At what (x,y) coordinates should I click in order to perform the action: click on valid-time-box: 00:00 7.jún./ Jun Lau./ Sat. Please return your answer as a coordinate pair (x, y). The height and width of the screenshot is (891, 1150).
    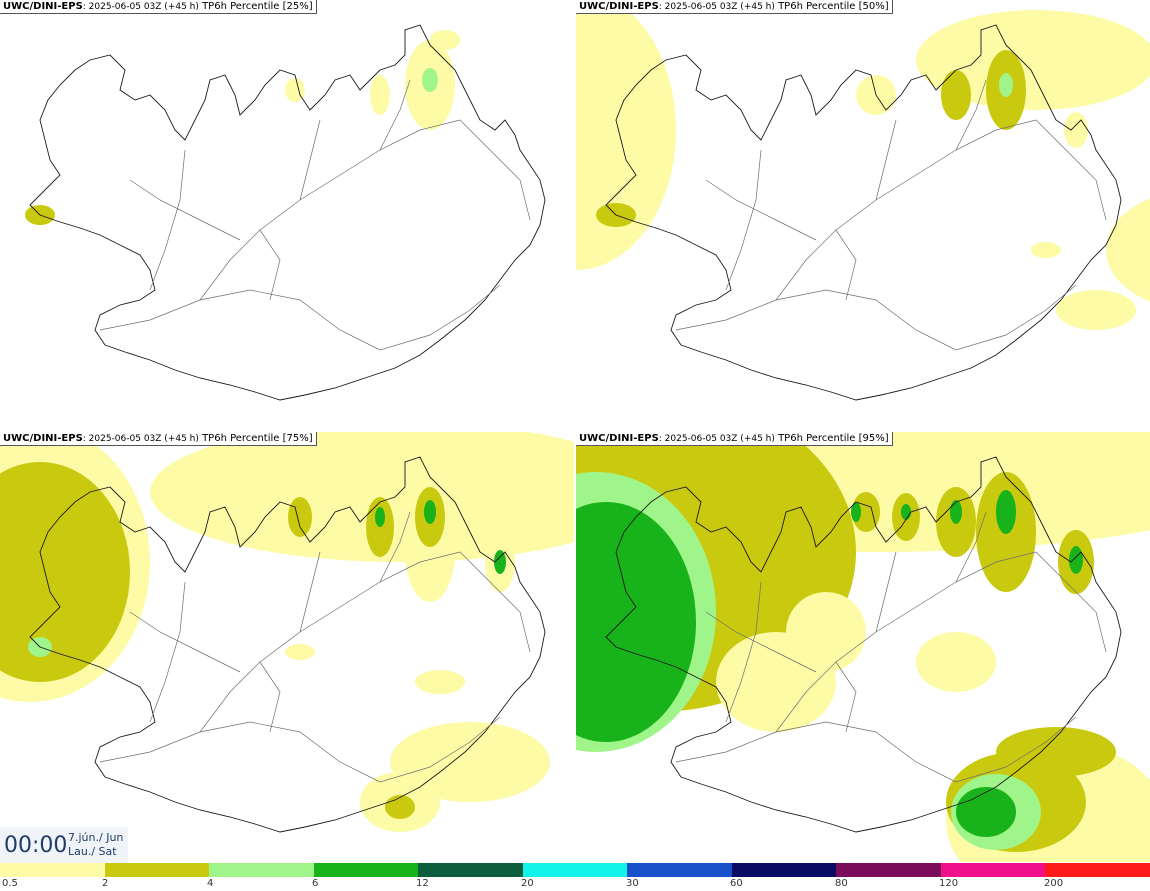
    Looking at the image, I should click on (64, 845).